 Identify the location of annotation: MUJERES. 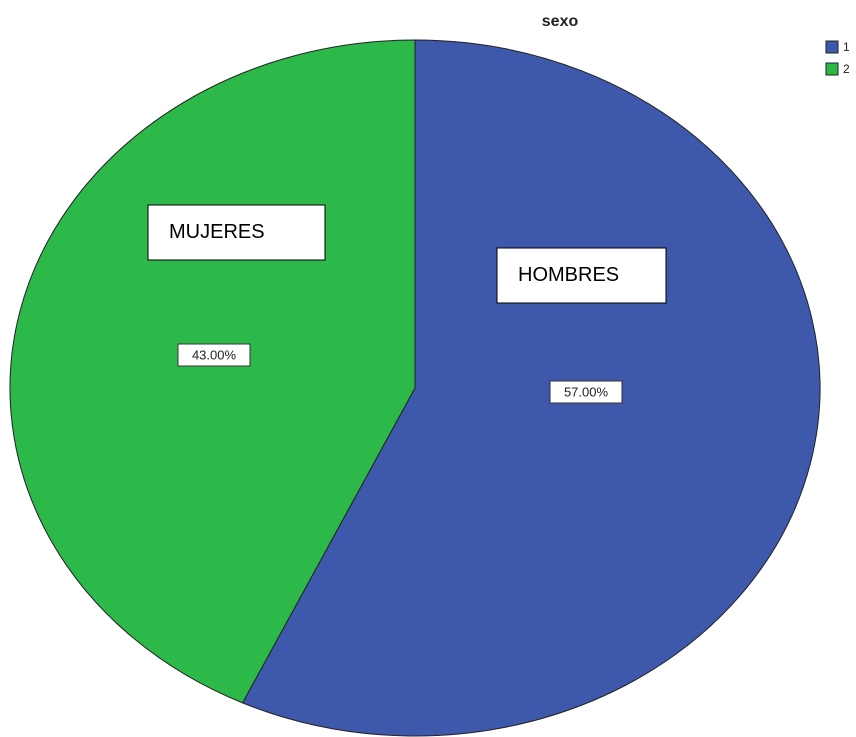
(217, 232).